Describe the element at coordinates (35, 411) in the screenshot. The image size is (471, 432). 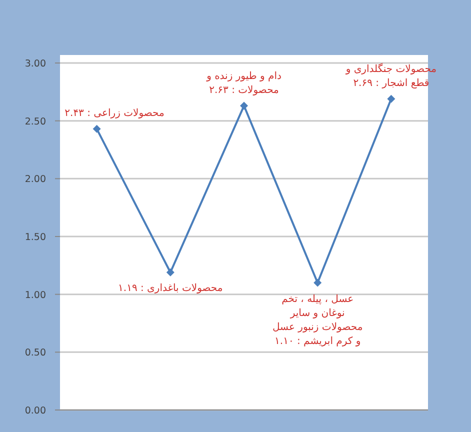
I see `y-tick-label: 0.00` at that location.